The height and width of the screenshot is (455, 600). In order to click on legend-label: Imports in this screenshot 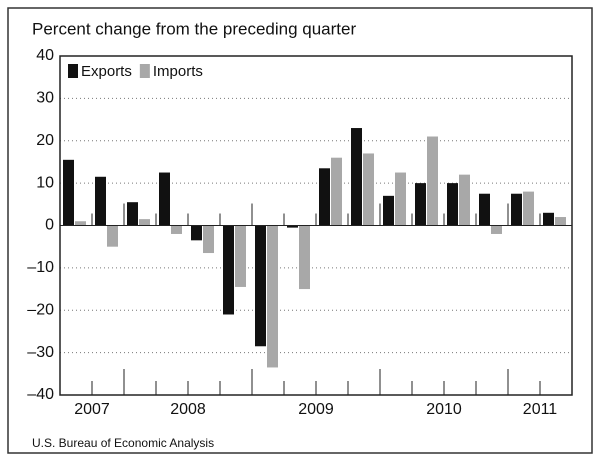, I will do `click(178, 71)`.